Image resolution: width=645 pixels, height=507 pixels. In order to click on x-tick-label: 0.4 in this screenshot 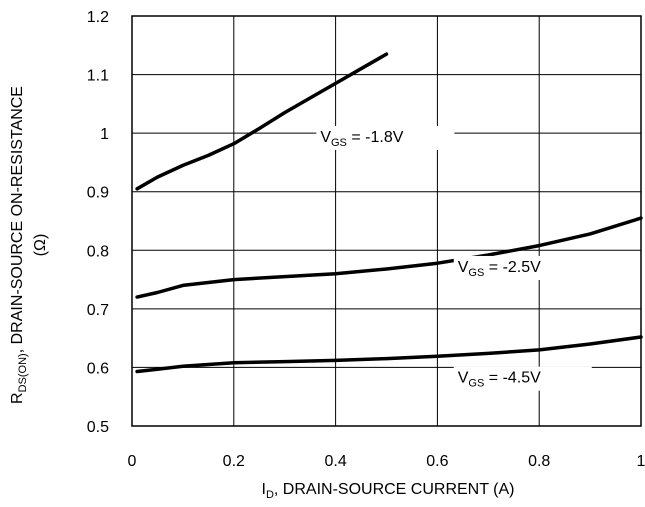, I will do `click(335, 461)`.